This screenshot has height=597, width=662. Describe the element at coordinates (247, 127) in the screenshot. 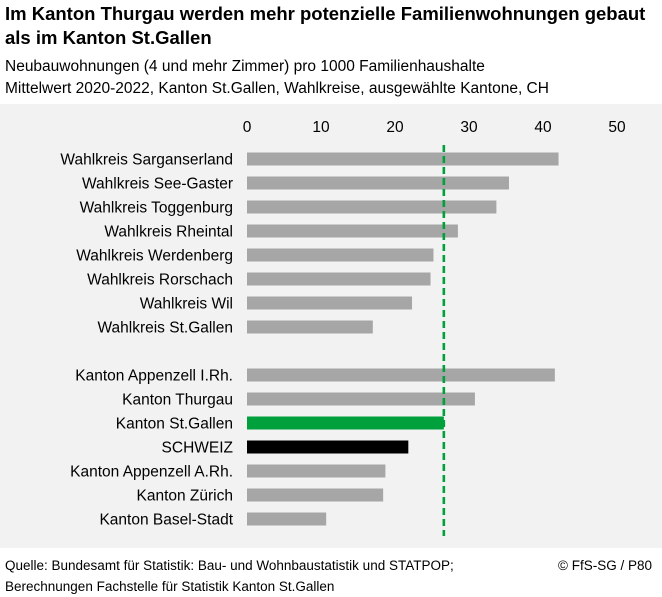

I see `x-tick-label: 0` at that location.